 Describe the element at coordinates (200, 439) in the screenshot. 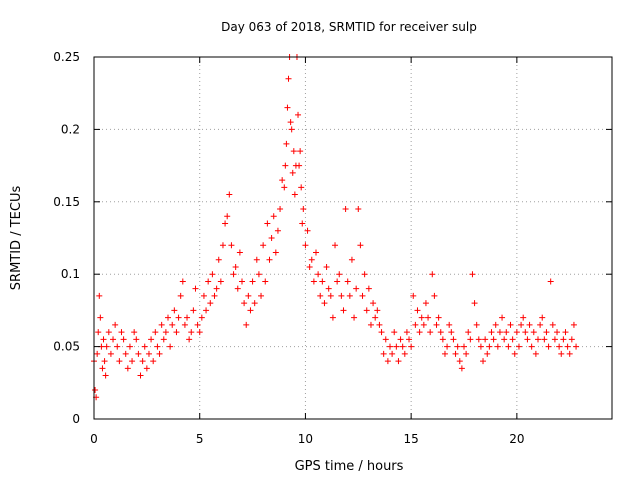

I see `x-tick-label: 5` at that location.